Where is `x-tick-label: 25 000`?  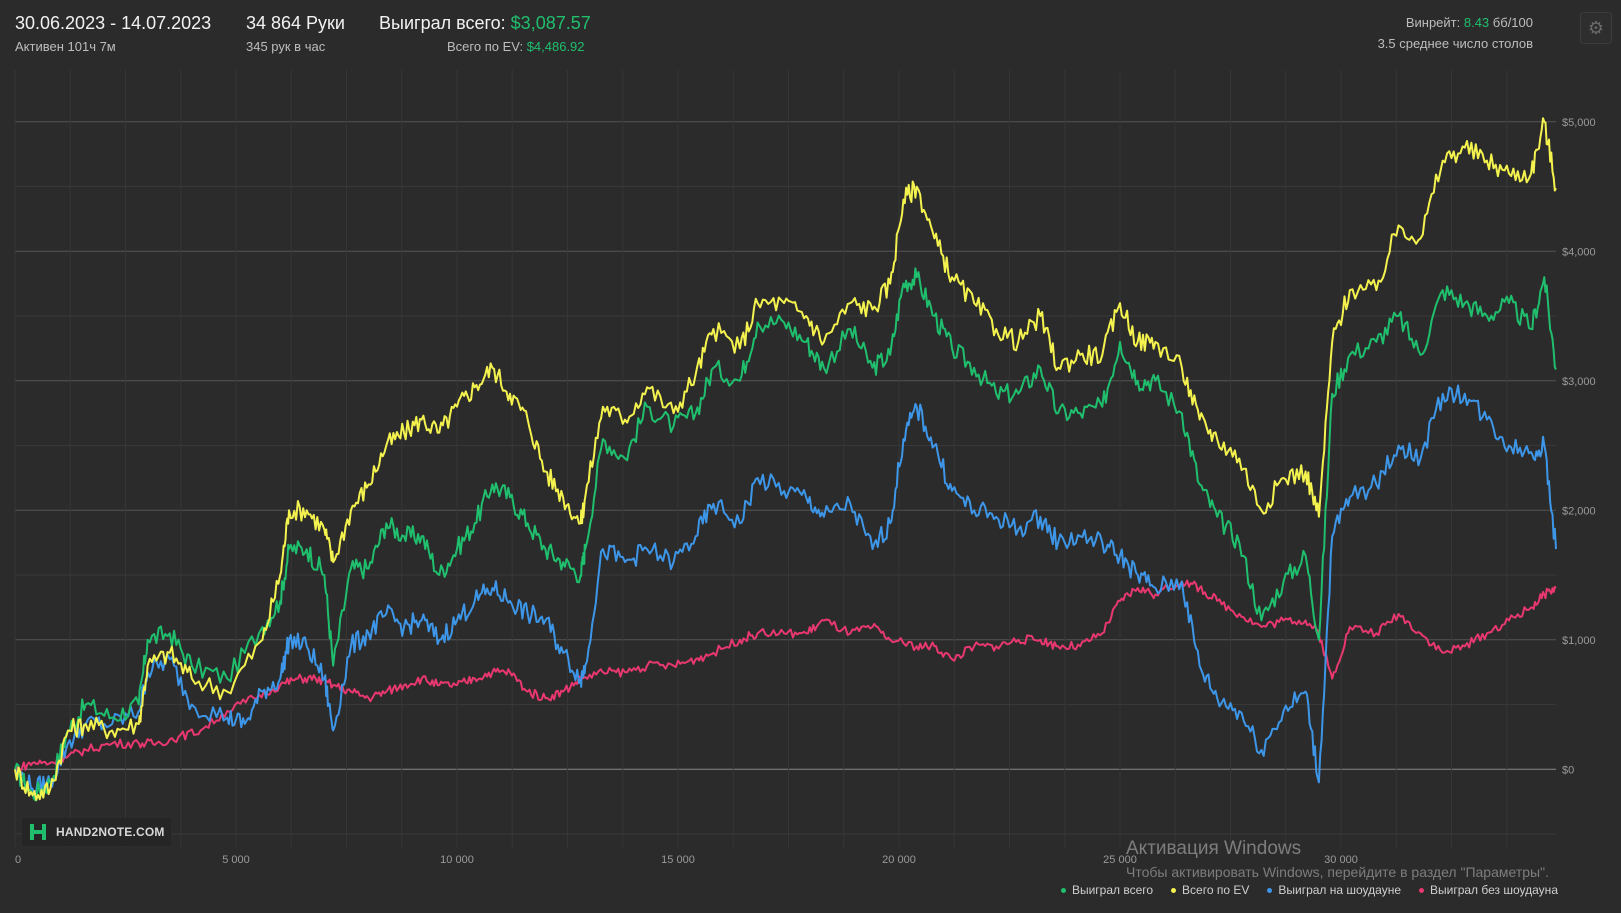 x-tick-label: 25 000 is located at coordinates (1120, 860).